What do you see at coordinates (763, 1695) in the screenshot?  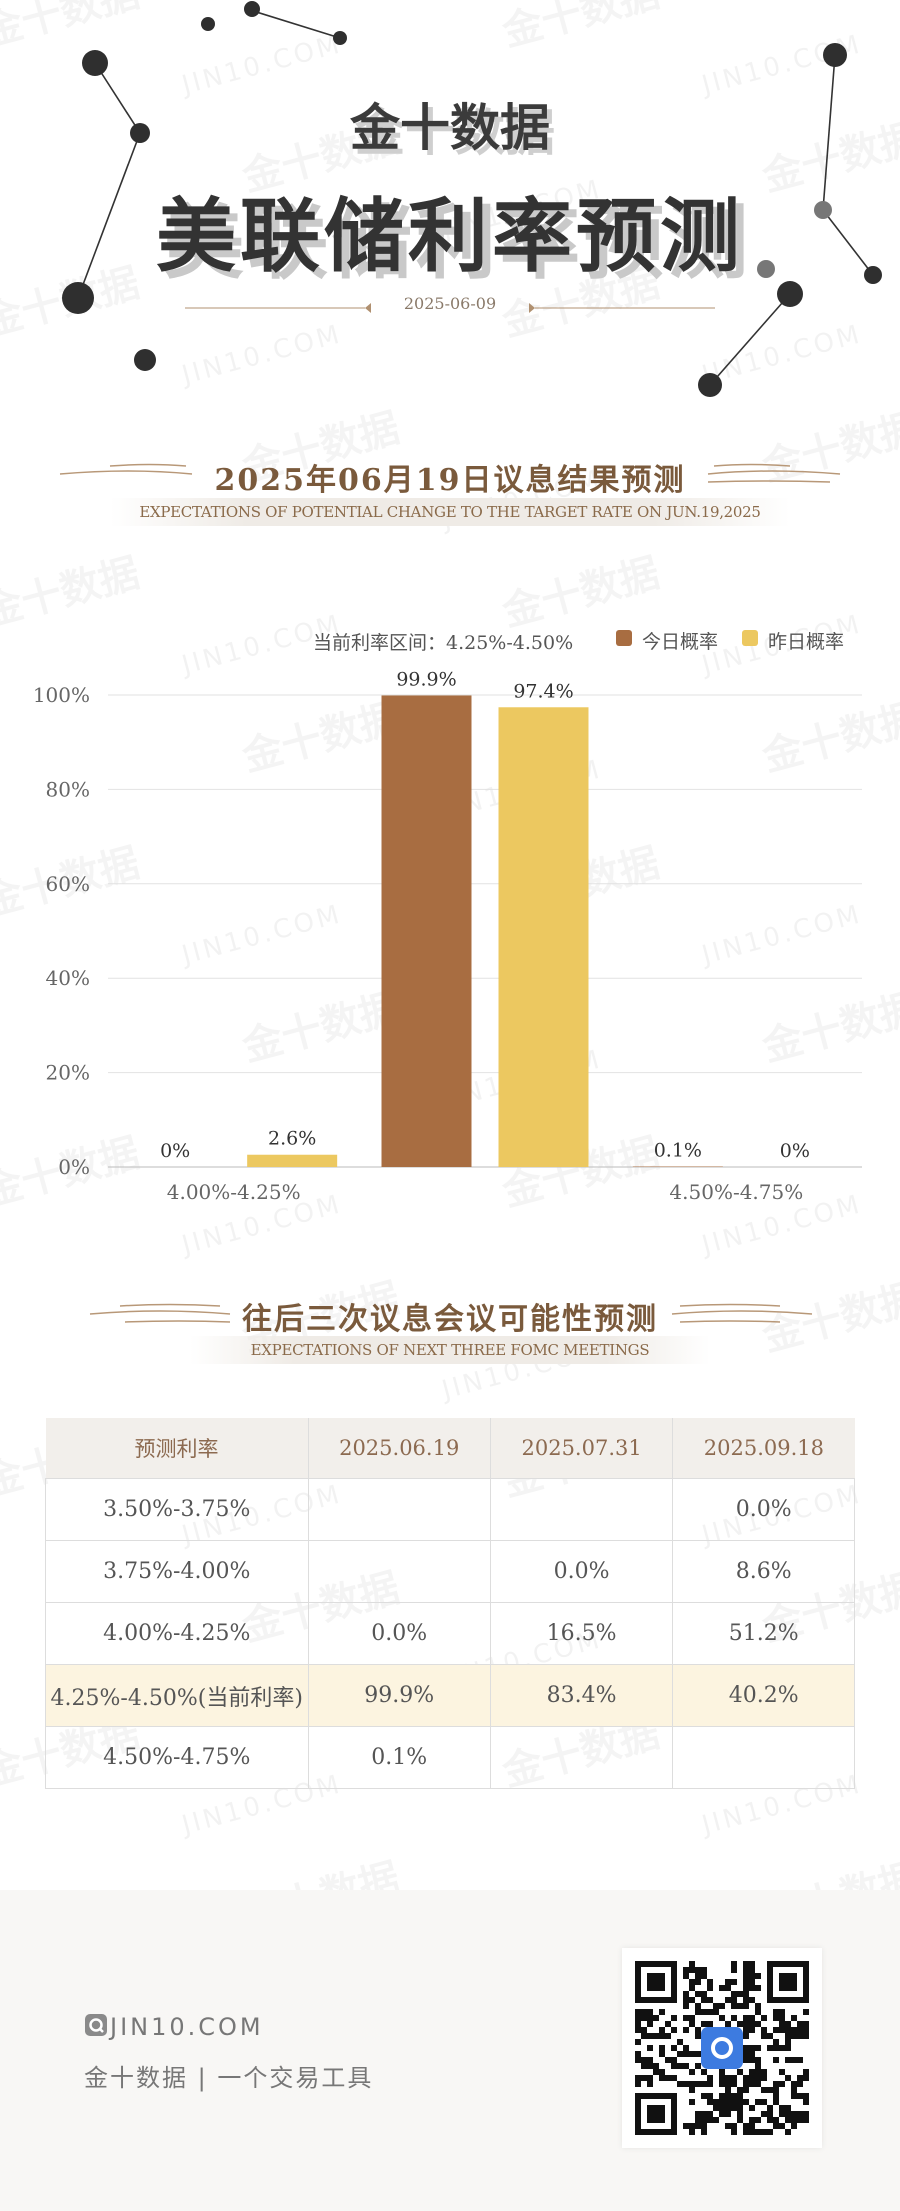 I see `table-cell: 40.2%` at bounding box center [763, 1695].